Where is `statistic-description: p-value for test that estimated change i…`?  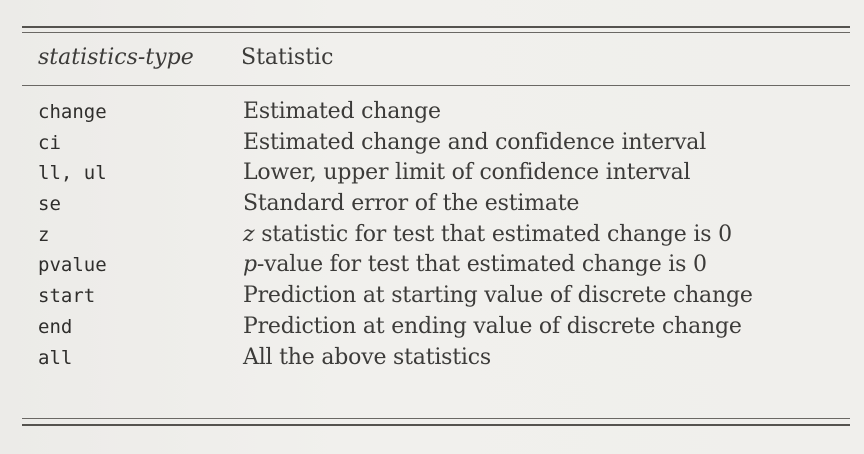 statistic-description: p-value for test that estimated change i… is located at coordinates (475, 265).